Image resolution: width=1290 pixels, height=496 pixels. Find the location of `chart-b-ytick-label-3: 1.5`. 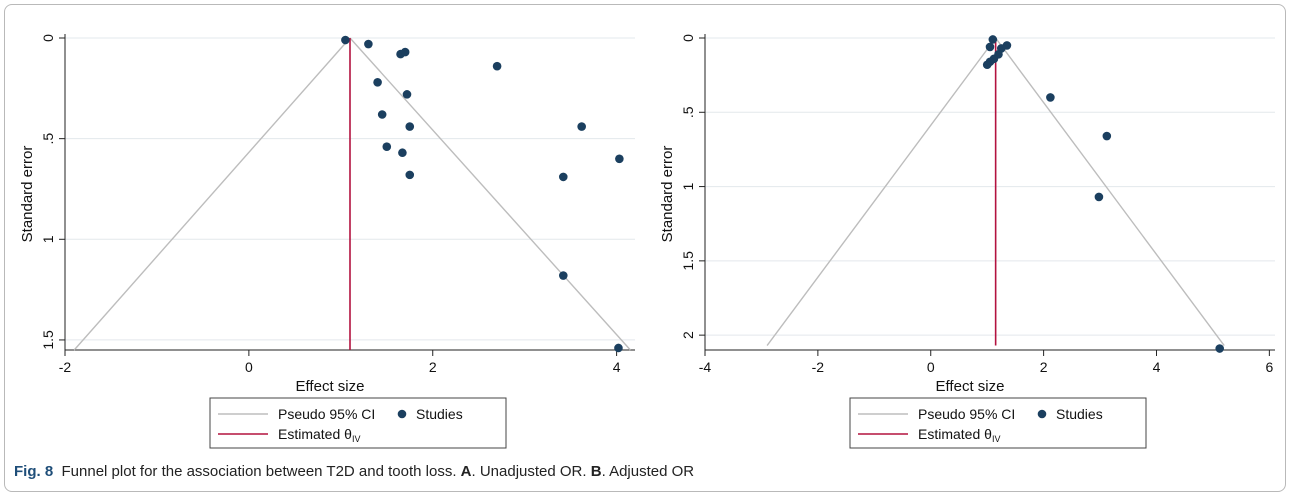

chart-b-ytick-label-3: 1.5 is located at coordinates (688, 261).